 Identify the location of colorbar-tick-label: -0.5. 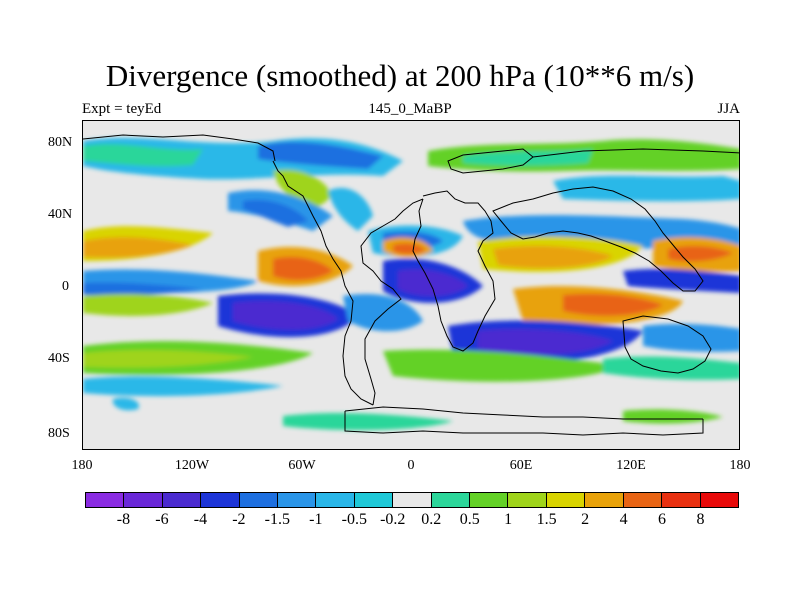
(354, 519).